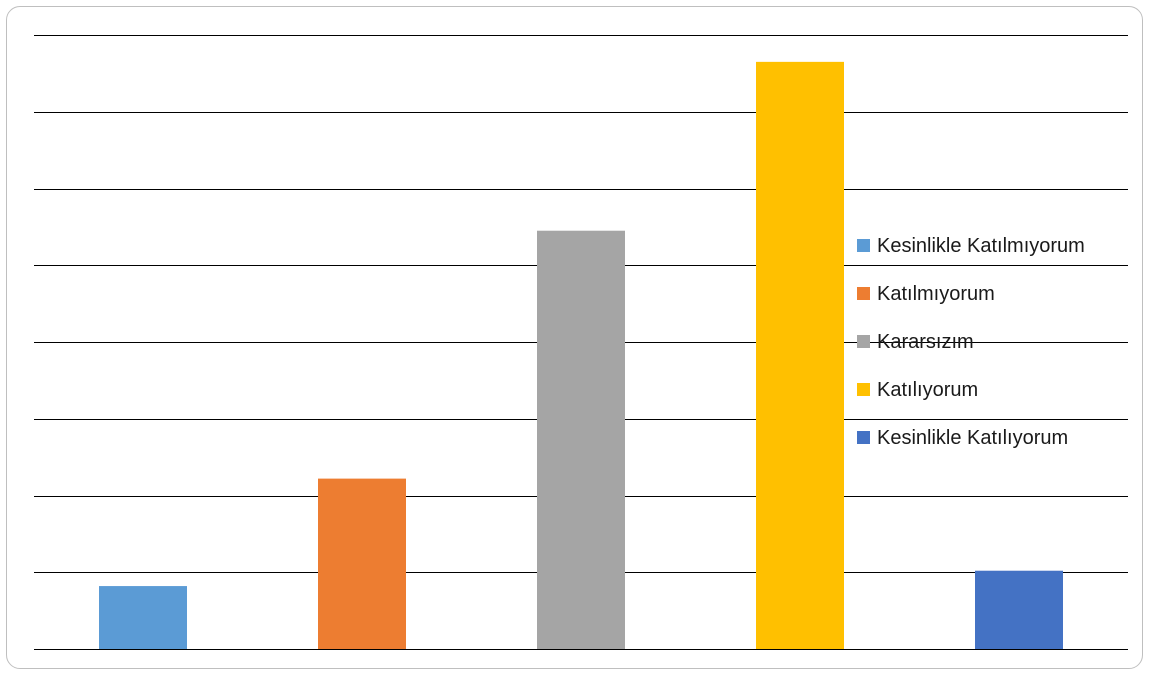 This screenshot has height=675, width=1150. What do you see at coordinates (981, 246) in the screenshot?
I see `legend-label: Kesinlikle Katılmıyorum` at bounding box center [981, 246].